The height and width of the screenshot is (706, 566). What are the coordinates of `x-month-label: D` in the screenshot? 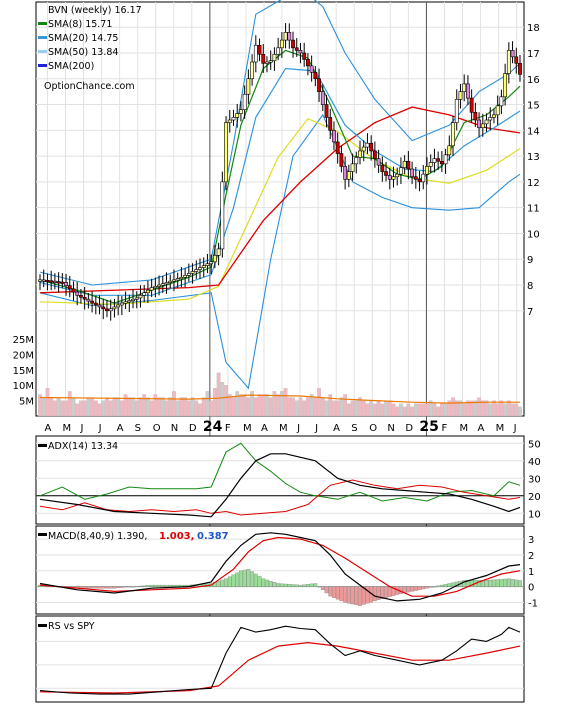 It's located at (409, 428).